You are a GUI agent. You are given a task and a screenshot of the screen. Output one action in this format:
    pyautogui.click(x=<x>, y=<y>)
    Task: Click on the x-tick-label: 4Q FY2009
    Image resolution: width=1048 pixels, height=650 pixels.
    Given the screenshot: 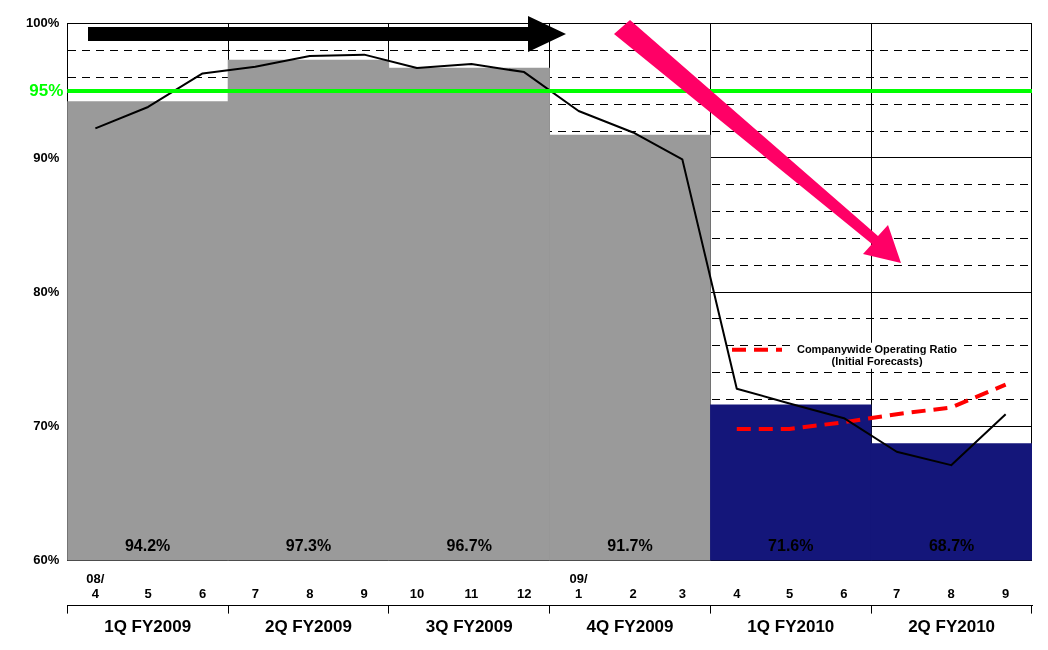 What is the action you would take?
    pyautogui.click(x=630, y=627)
    